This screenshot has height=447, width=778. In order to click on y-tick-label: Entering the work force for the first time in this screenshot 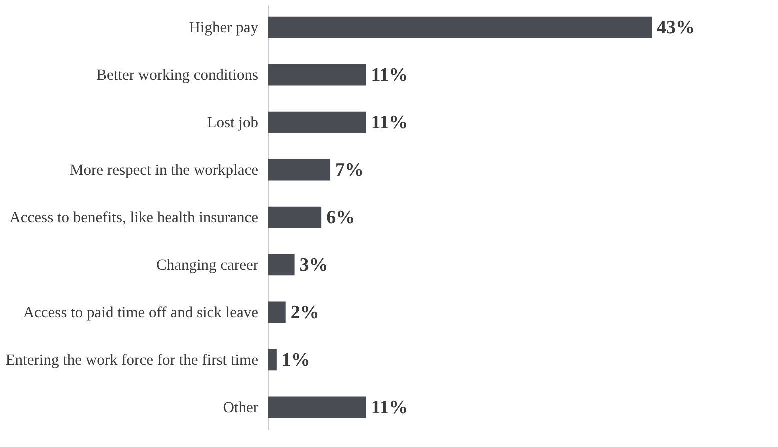, I will do `click(132, 360)`.